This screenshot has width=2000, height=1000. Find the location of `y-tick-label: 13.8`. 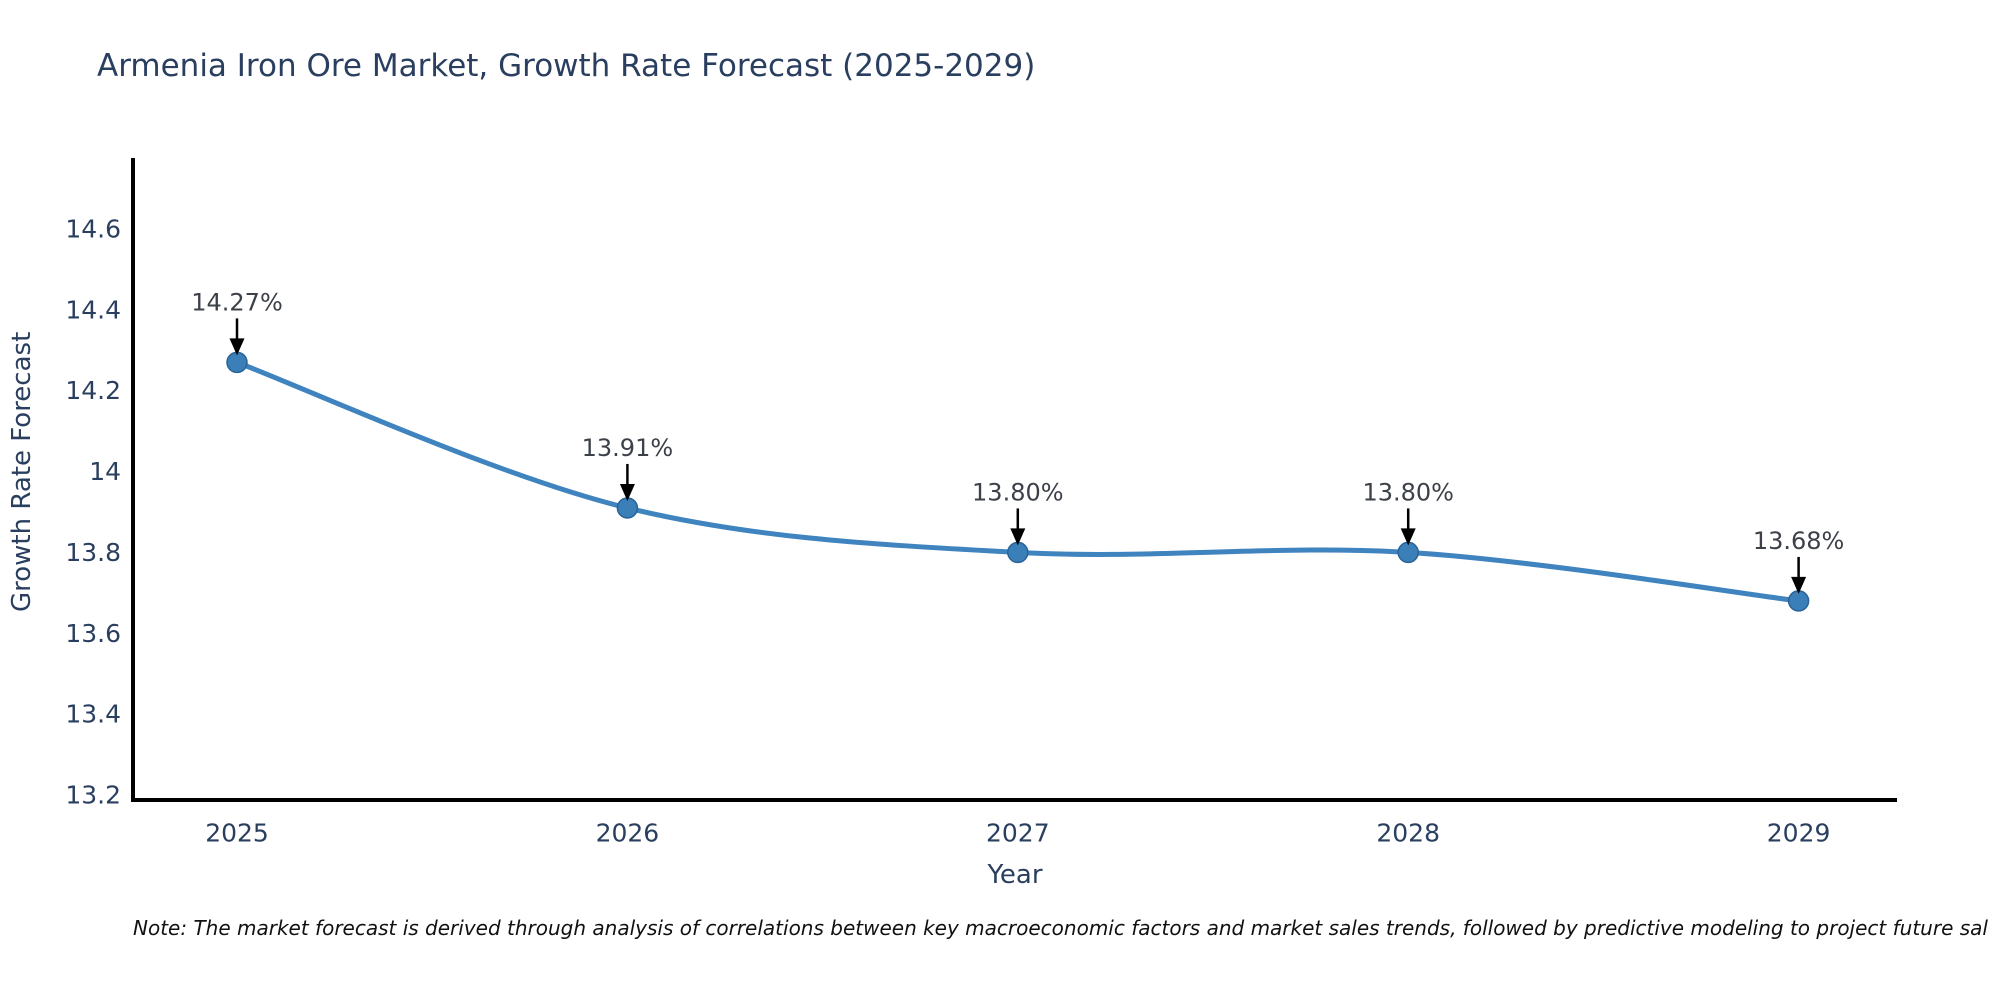

y-tick-label: 13.8 is located at coordinates (93, 552).